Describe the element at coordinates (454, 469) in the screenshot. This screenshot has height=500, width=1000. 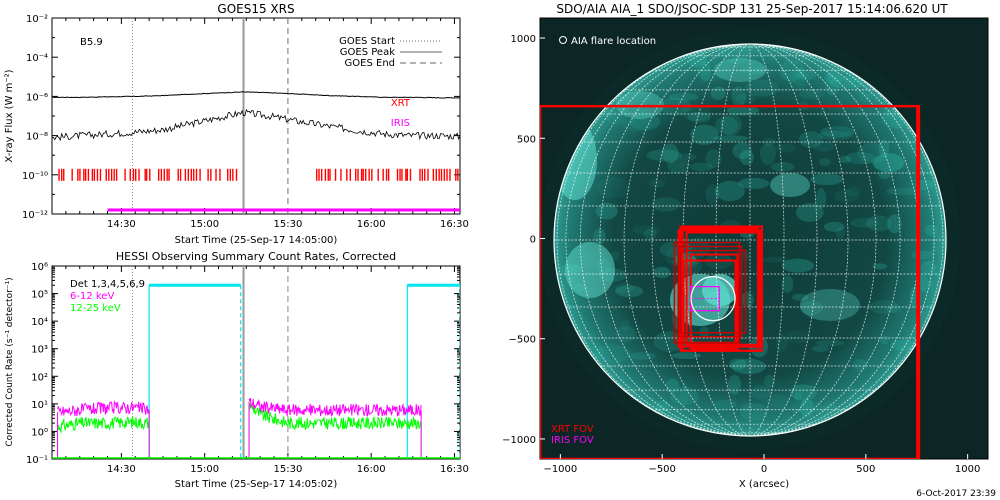
I see `hessi-x-tick-label: 16:30` at that location.